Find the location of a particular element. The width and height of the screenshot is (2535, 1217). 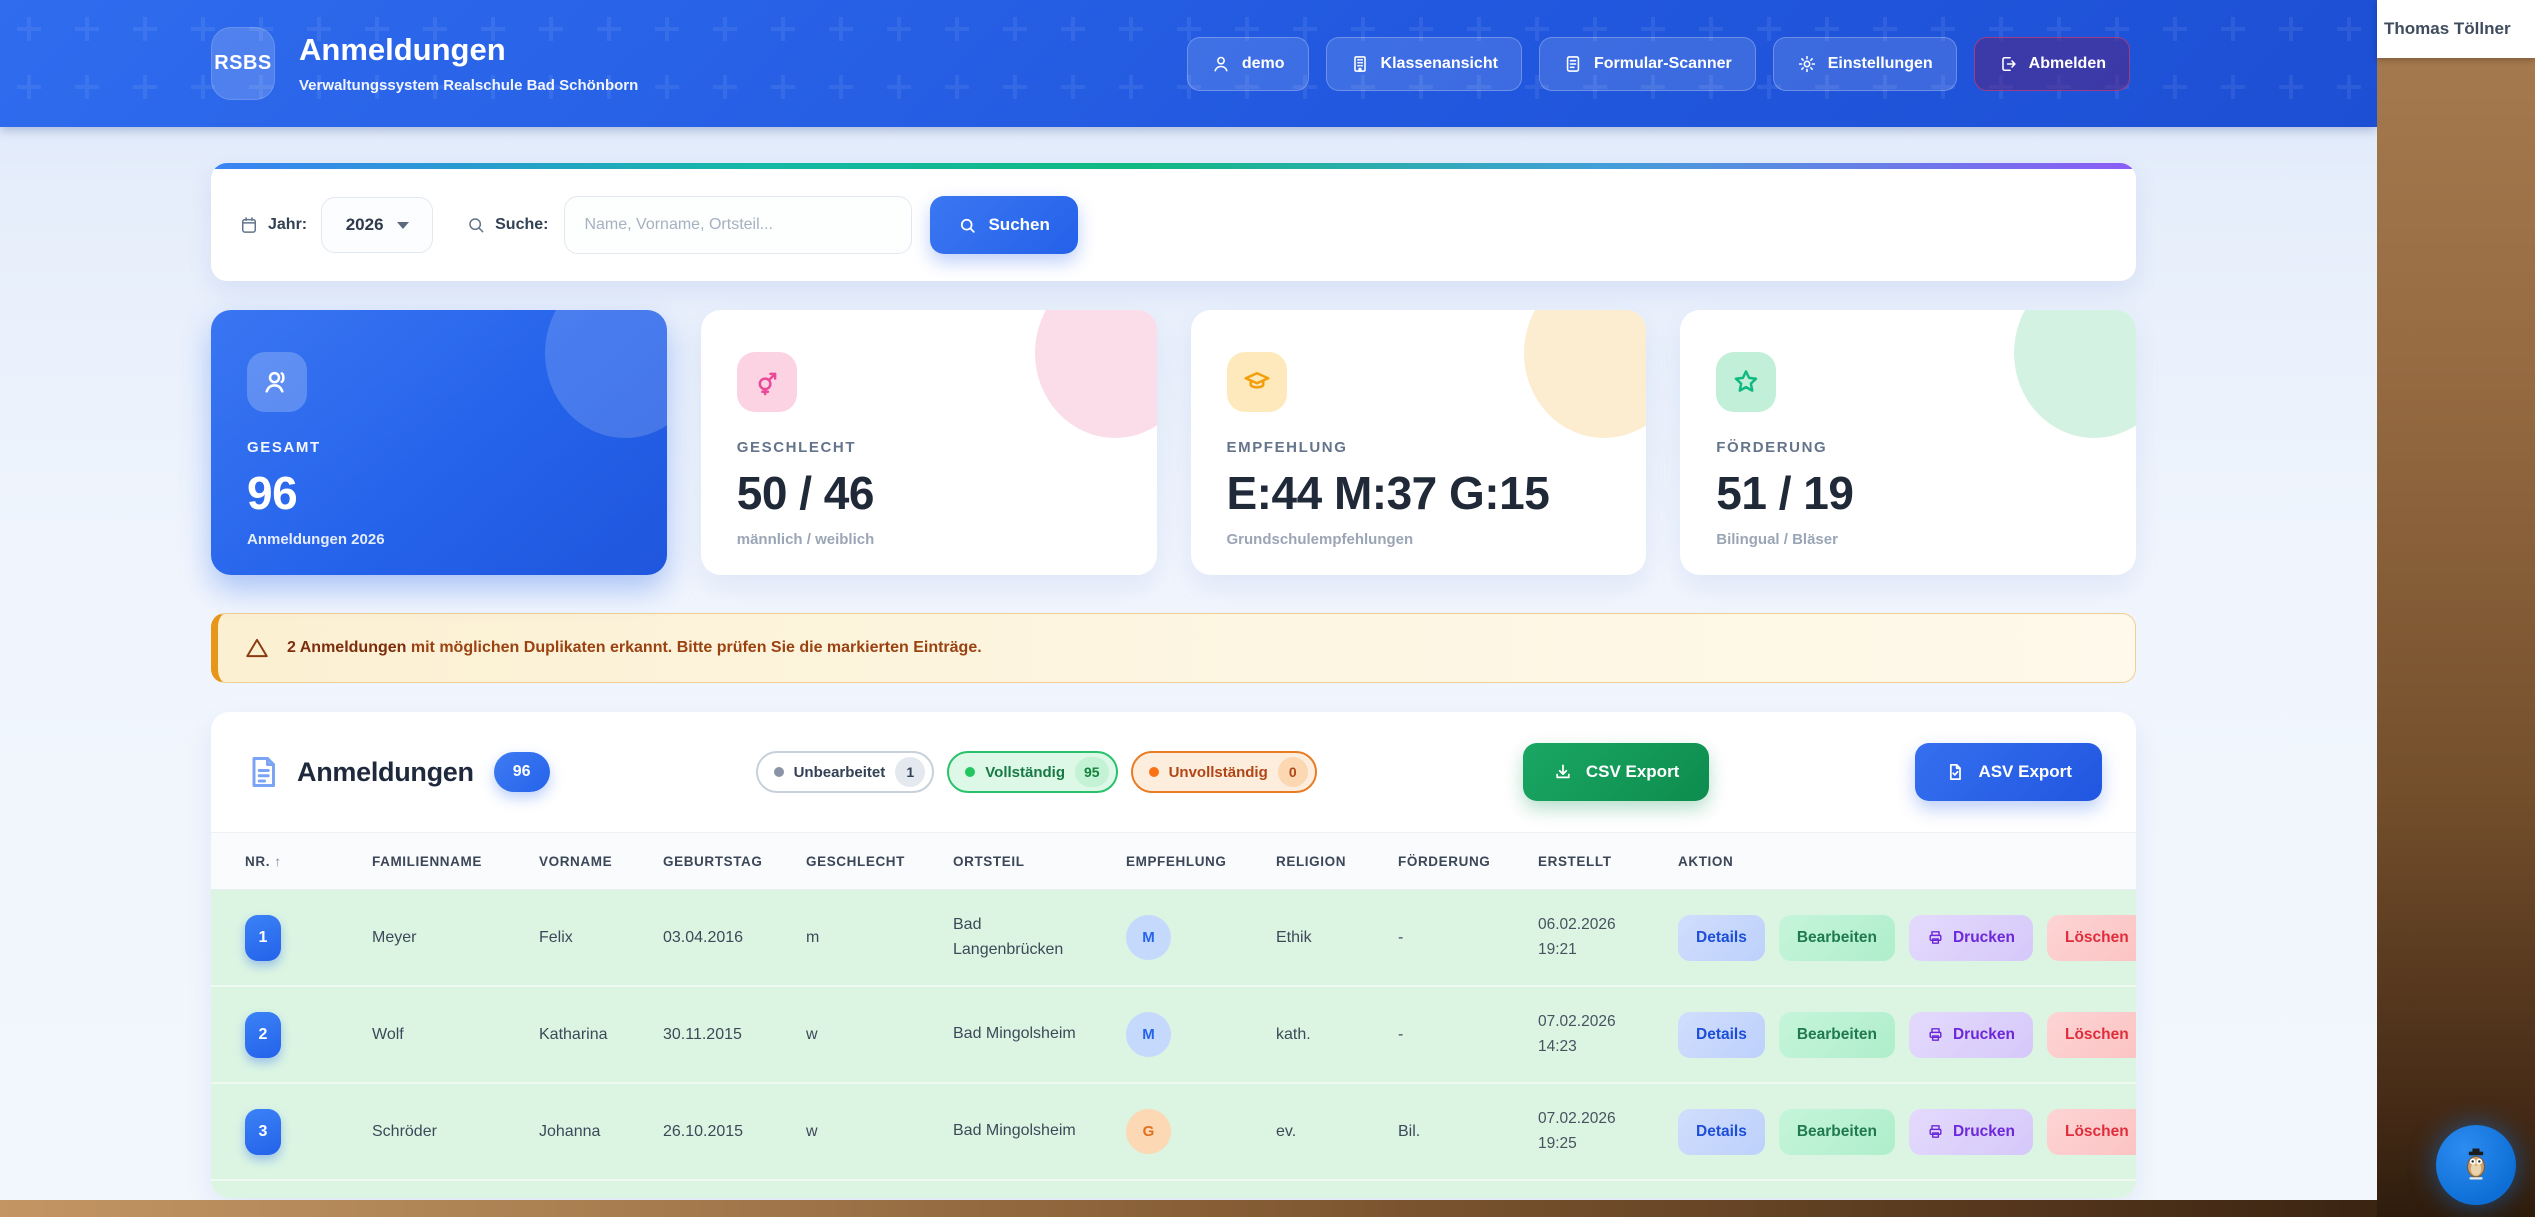

empfehlung-cell: M is located at coordinates (1201, 1034).